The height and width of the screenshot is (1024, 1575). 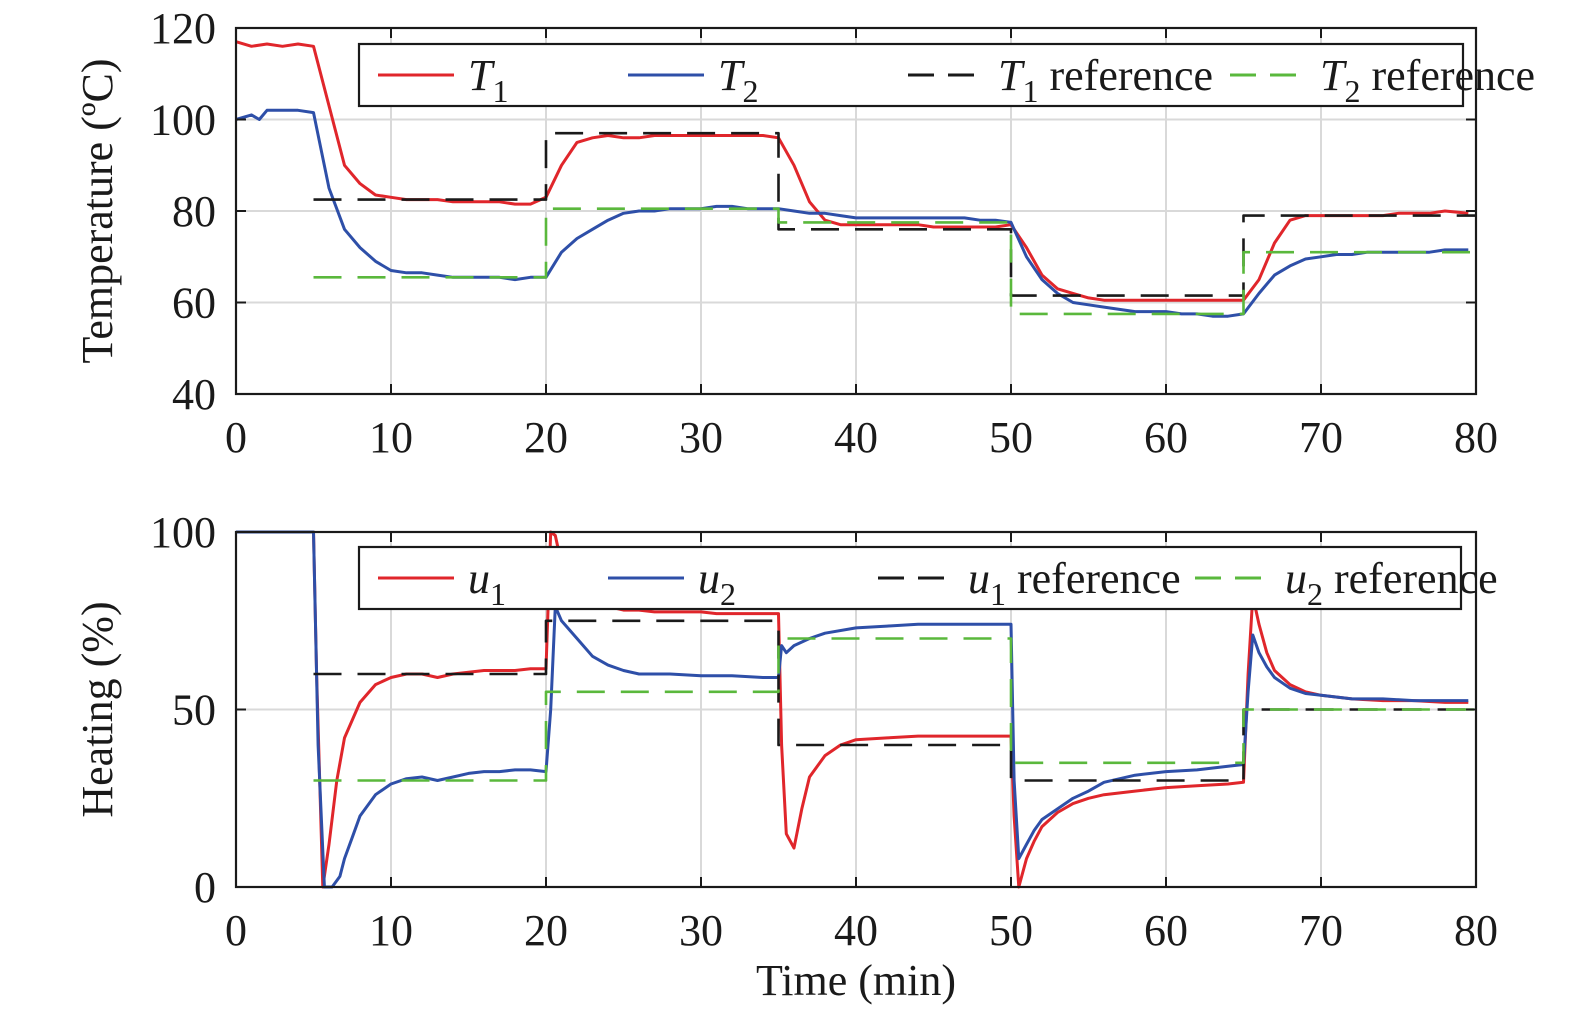 What do you see at coordinates (194, 303) in the screenshot?
I see `y-tick-label: 60` at bounding box center [194, 303].